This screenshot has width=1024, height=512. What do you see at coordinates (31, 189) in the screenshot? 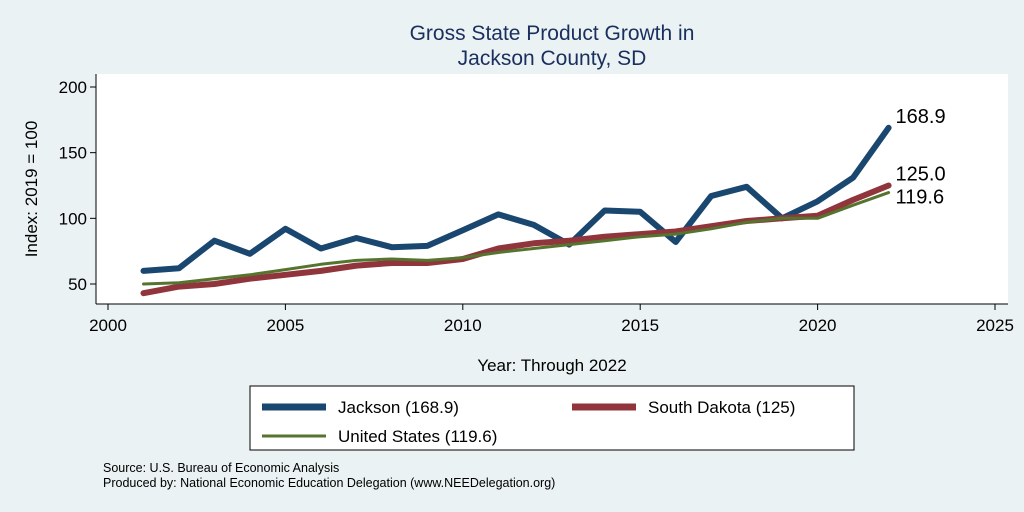
I see `y-axis-title: Index: 2019 = 100` at bounding box center [31, 189].